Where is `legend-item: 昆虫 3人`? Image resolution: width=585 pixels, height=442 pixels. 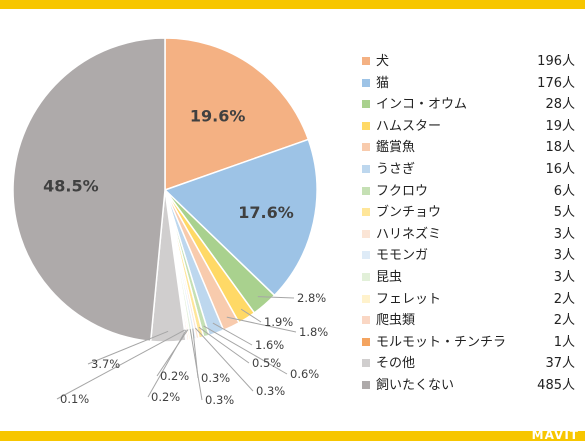 legend-item: 昆虫 3人 is located at coordinates (469, 278).